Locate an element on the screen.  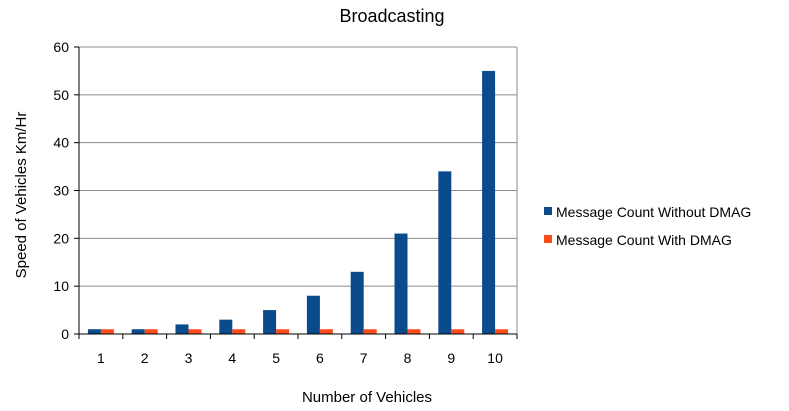
y-tick-label: 0 is located at coordinates (65, 334).